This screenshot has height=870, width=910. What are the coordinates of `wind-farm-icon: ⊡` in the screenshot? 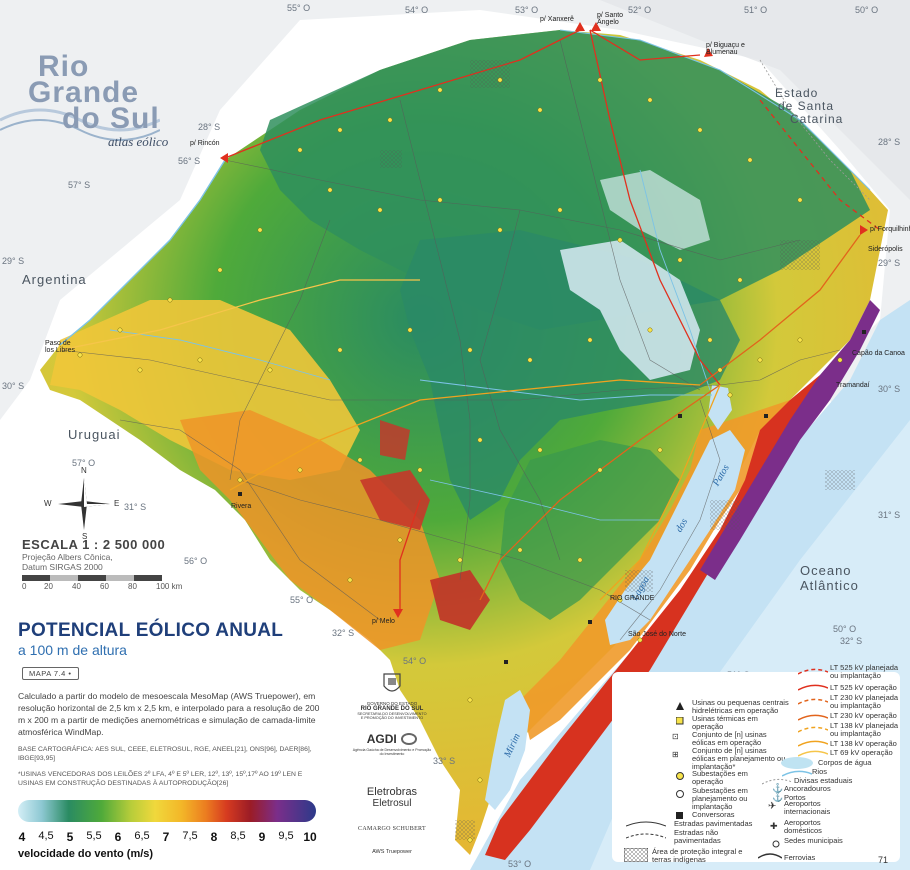 It's located at (675, 736).